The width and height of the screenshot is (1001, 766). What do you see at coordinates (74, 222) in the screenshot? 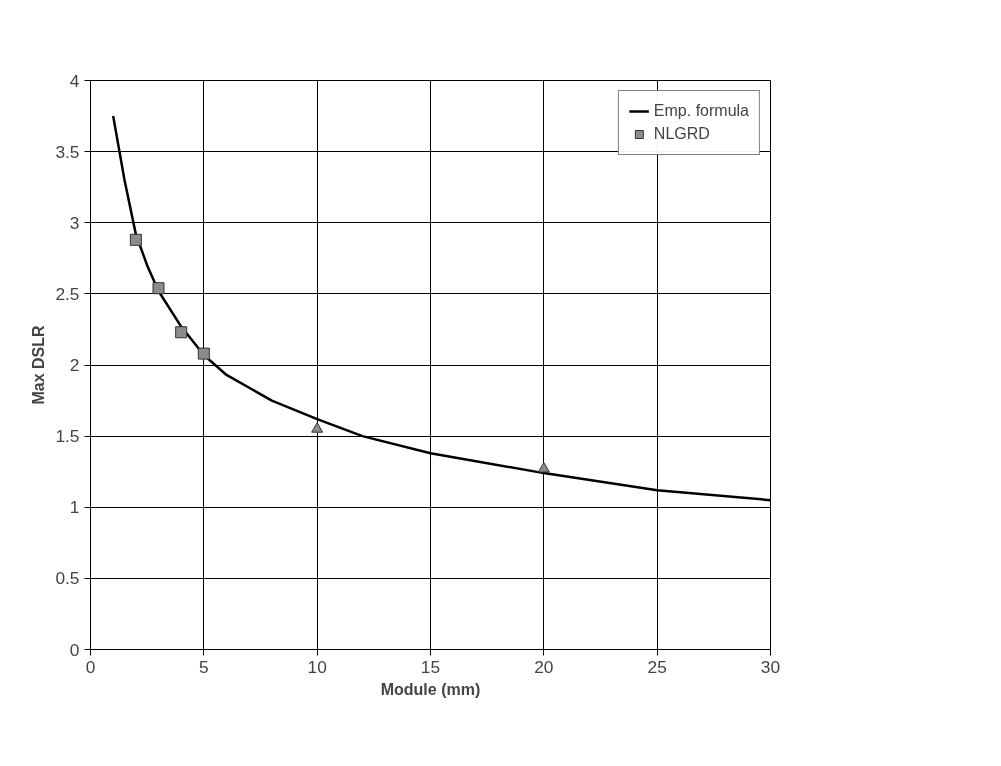
I see `y-tick-label: 3` at bounding box center [74, 222].